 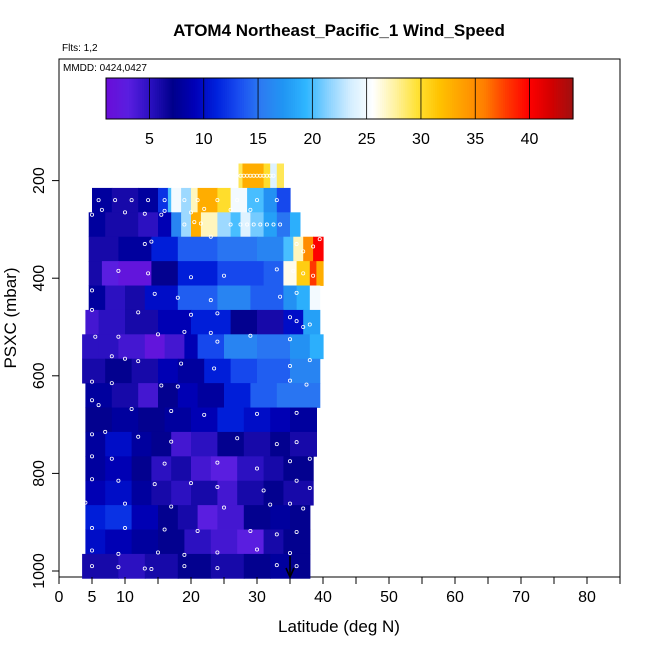 What do you see at coordinates (587, 597) in the screenshot?
I see `x-tick-label: 80` at bounding box center [587, 597].